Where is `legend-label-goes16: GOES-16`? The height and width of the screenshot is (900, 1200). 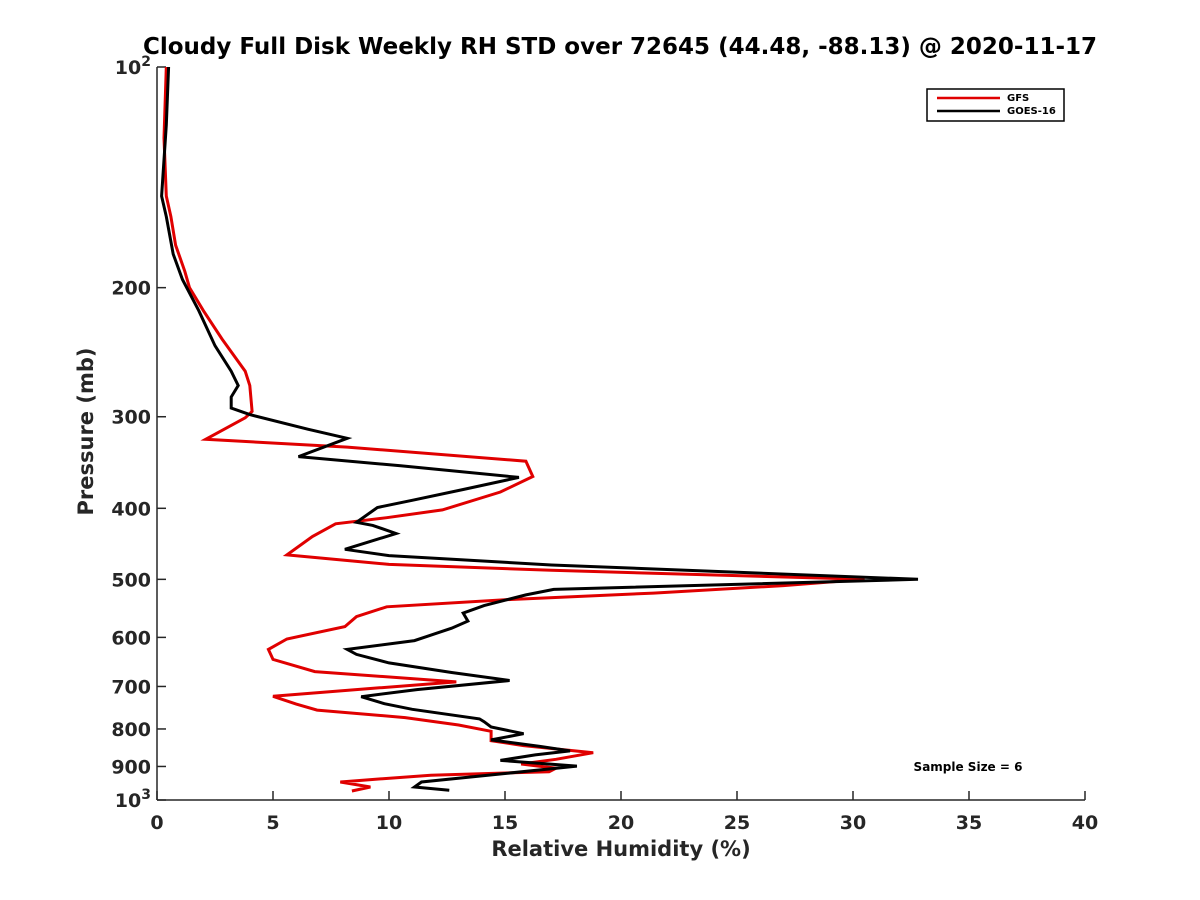
legend-label-goes16: GOES-16 is located at coordinates (1031, 111).